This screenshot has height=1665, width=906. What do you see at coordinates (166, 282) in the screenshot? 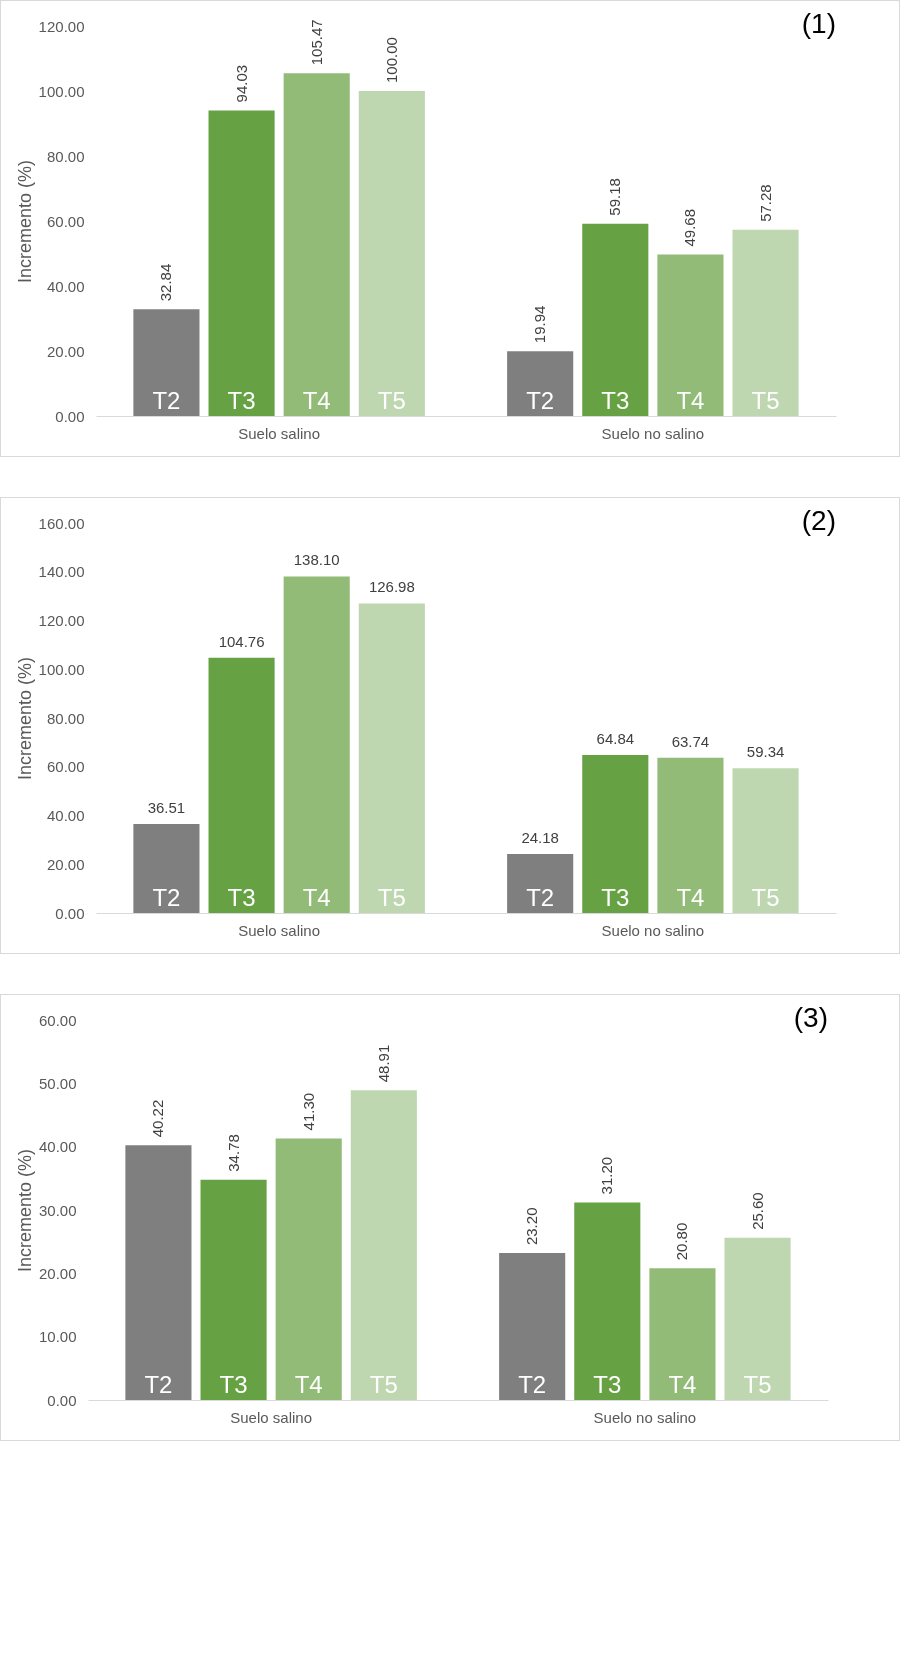
I see `data-label: 32.84` at bounding box center [166, 282].